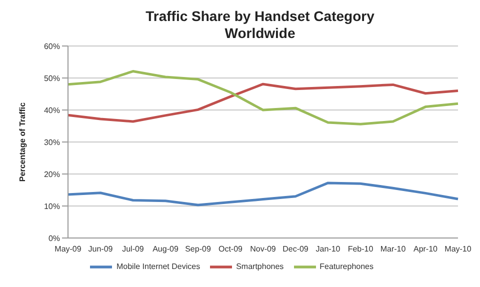 This screenshot has height=287, width=480. What do you see at coordinates (52, 78) in the screenshot?
I see `y-tick-label: 50%` at bounding box center [52, 78].